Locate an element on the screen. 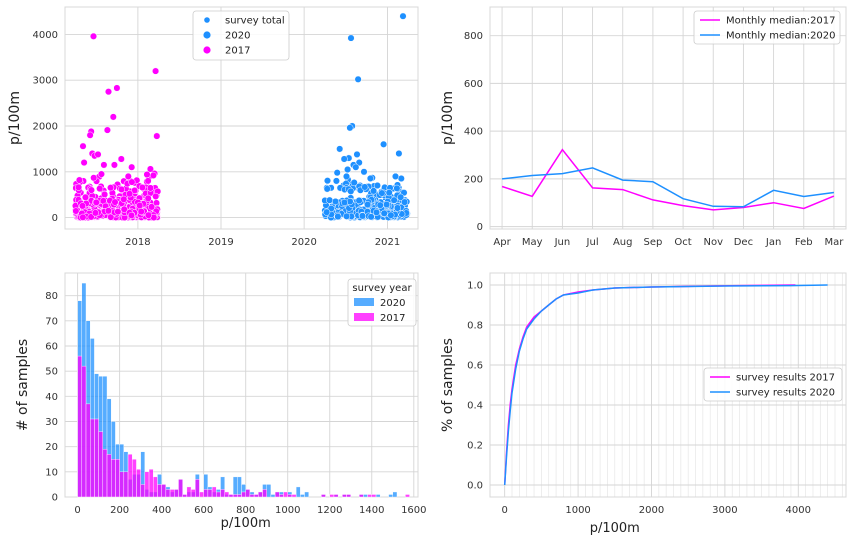  x-tick-label: Mar is located at coordinates (834, 242).